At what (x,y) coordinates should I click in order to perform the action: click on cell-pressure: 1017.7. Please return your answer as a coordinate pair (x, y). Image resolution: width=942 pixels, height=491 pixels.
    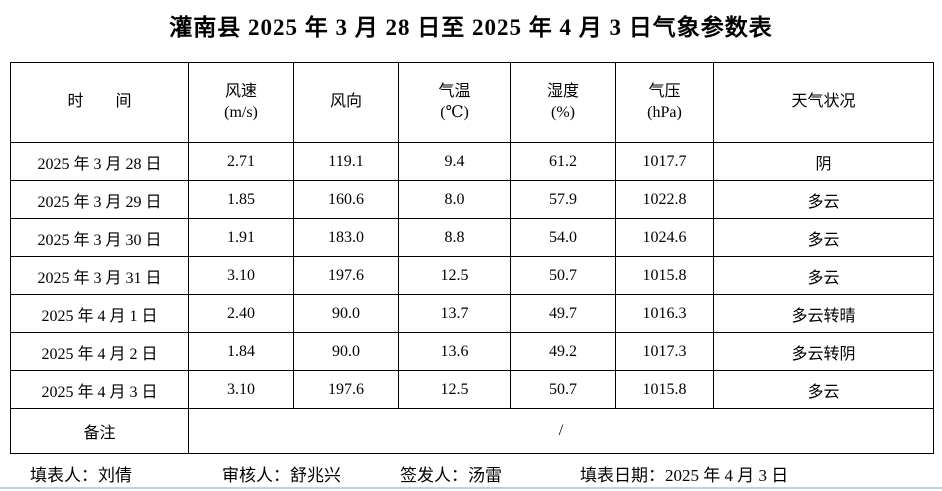
    Looking at the image, I should click on (664, 161).